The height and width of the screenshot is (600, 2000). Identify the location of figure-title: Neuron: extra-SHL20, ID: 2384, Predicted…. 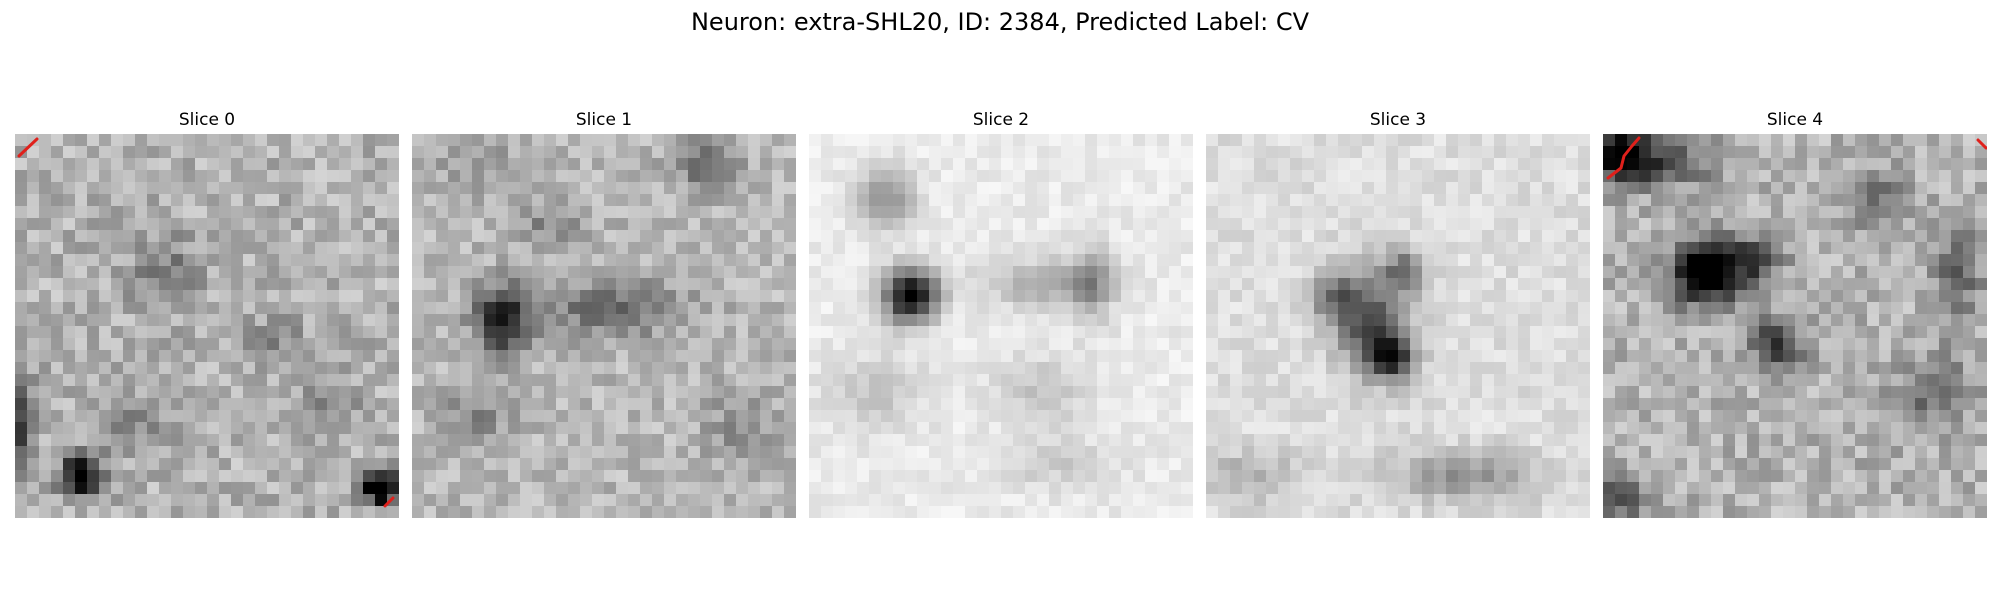
(1000, 22).